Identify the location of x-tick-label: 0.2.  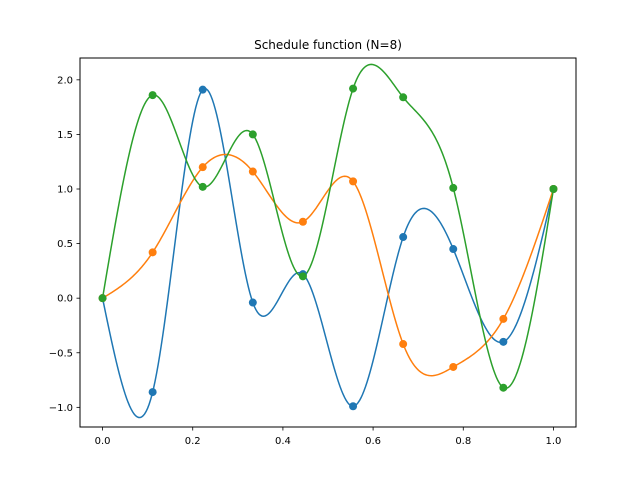
(193, 441).